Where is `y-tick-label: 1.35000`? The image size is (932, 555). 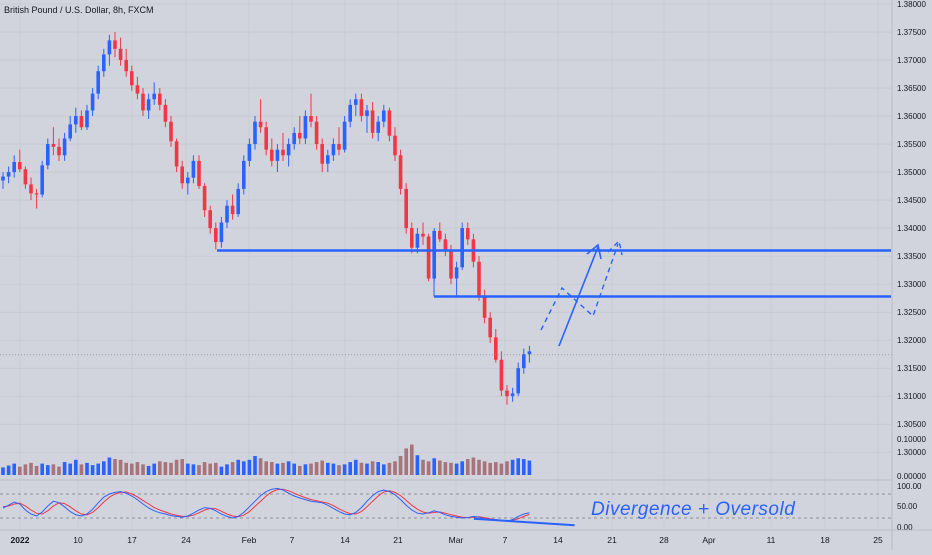 y-tick-label: 1.35000 is located at coordinates (911, 172).